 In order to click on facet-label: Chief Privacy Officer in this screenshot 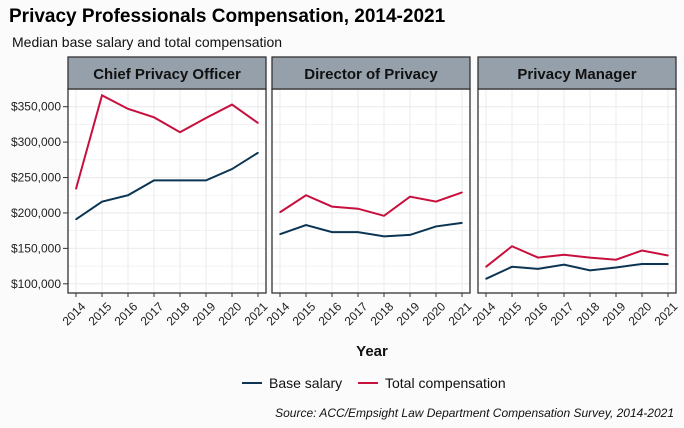, I will do `click(167, 74)`.